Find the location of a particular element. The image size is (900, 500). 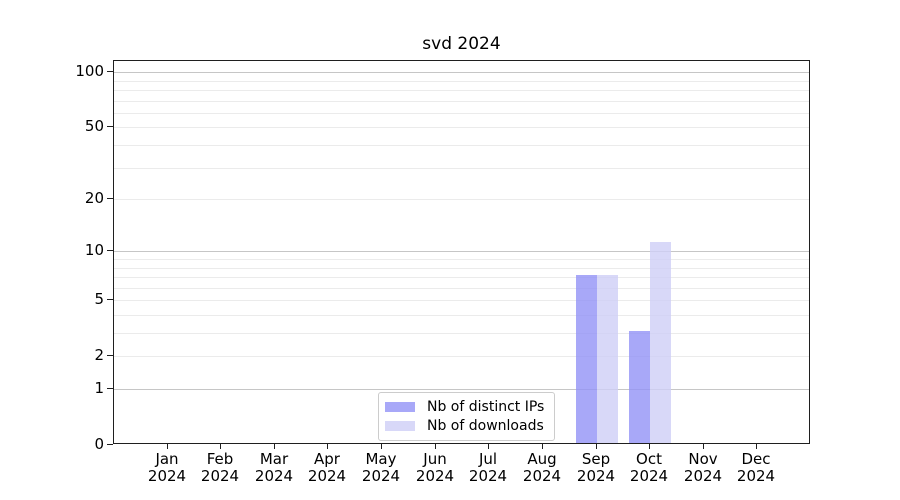

y-tick-label: 5 is located at coordinates (99, 299).